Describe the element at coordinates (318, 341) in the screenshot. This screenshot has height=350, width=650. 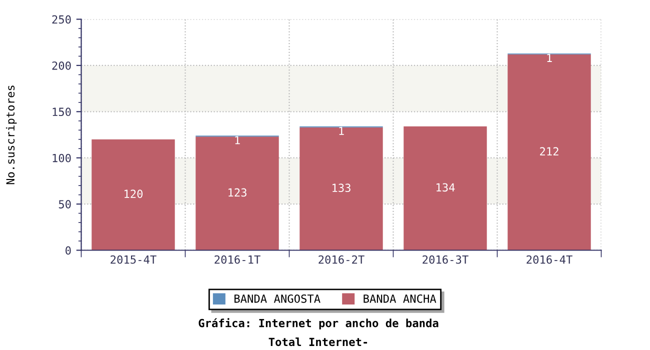
I see `text: Total Internet-` at that location.